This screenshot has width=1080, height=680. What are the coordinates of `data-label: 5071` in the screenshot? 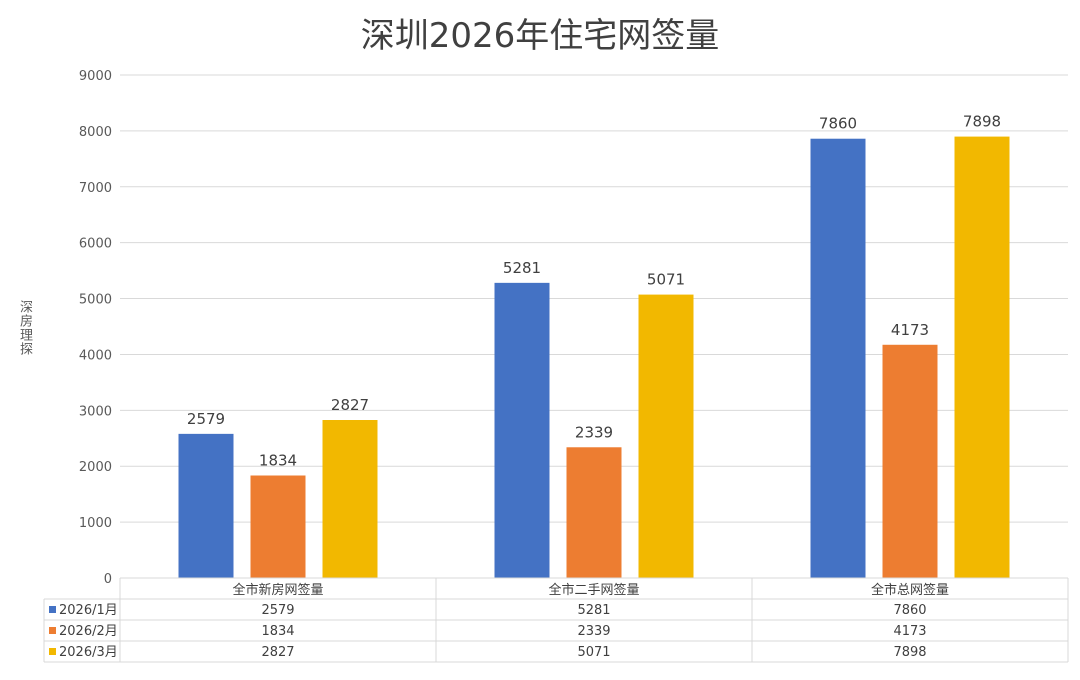 It's located at (666, 280).